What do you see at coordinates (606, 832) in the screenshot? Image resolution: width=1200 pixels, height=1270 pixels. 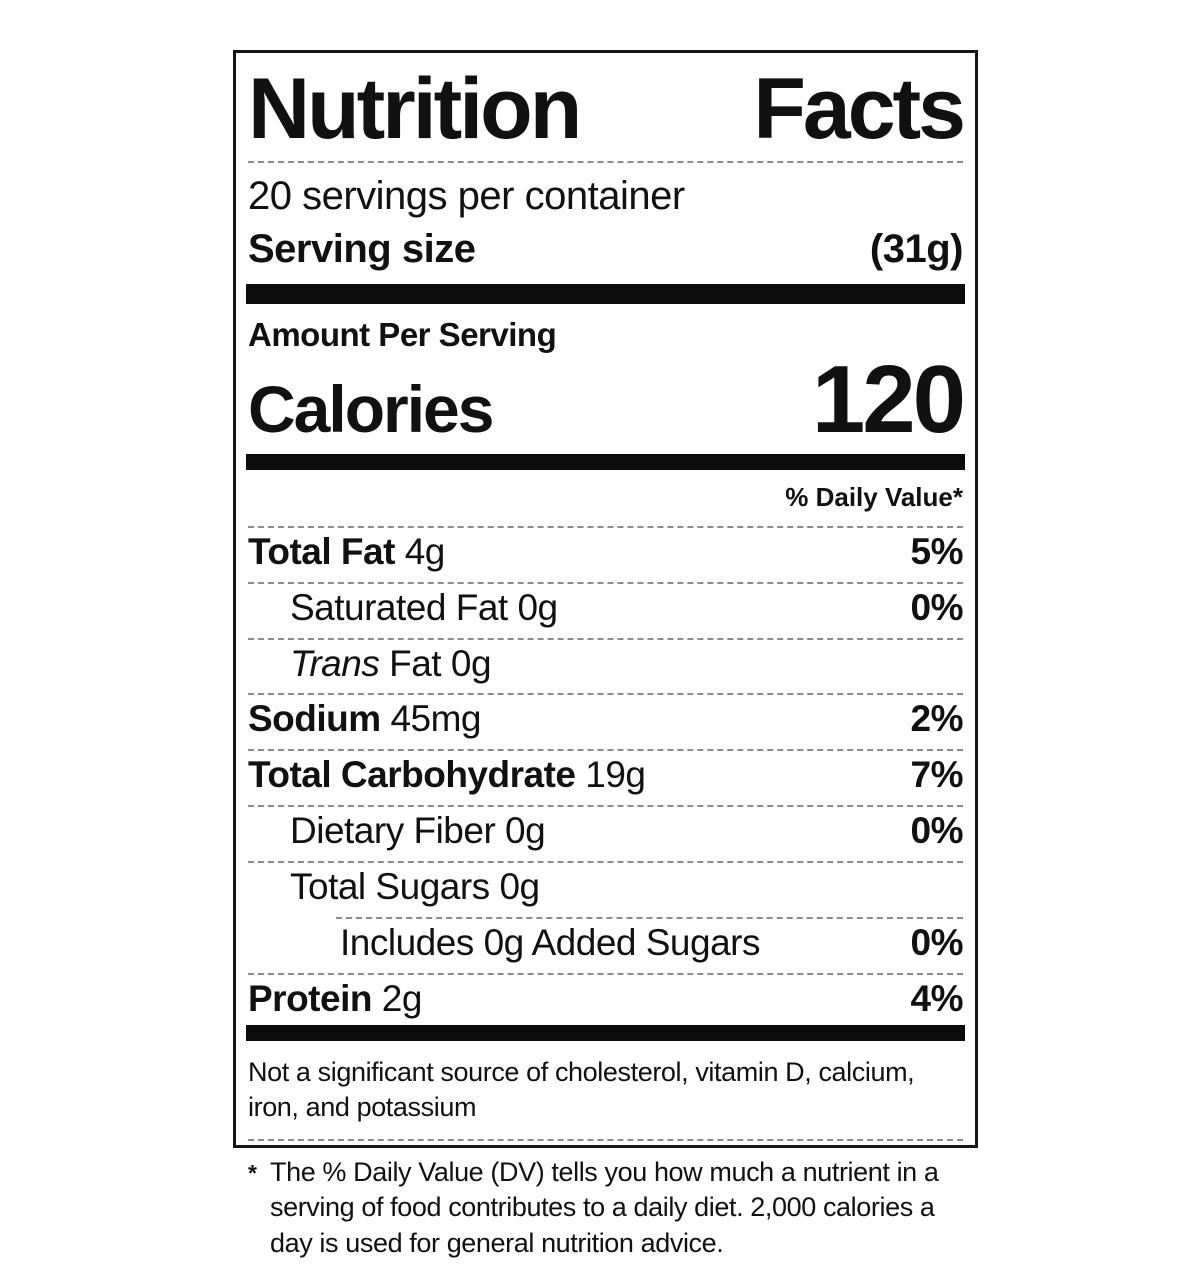 I see `nutrient-row-dietary-fiber: Dietary Fiber 0g 0%` at bounding box center [606, 832].